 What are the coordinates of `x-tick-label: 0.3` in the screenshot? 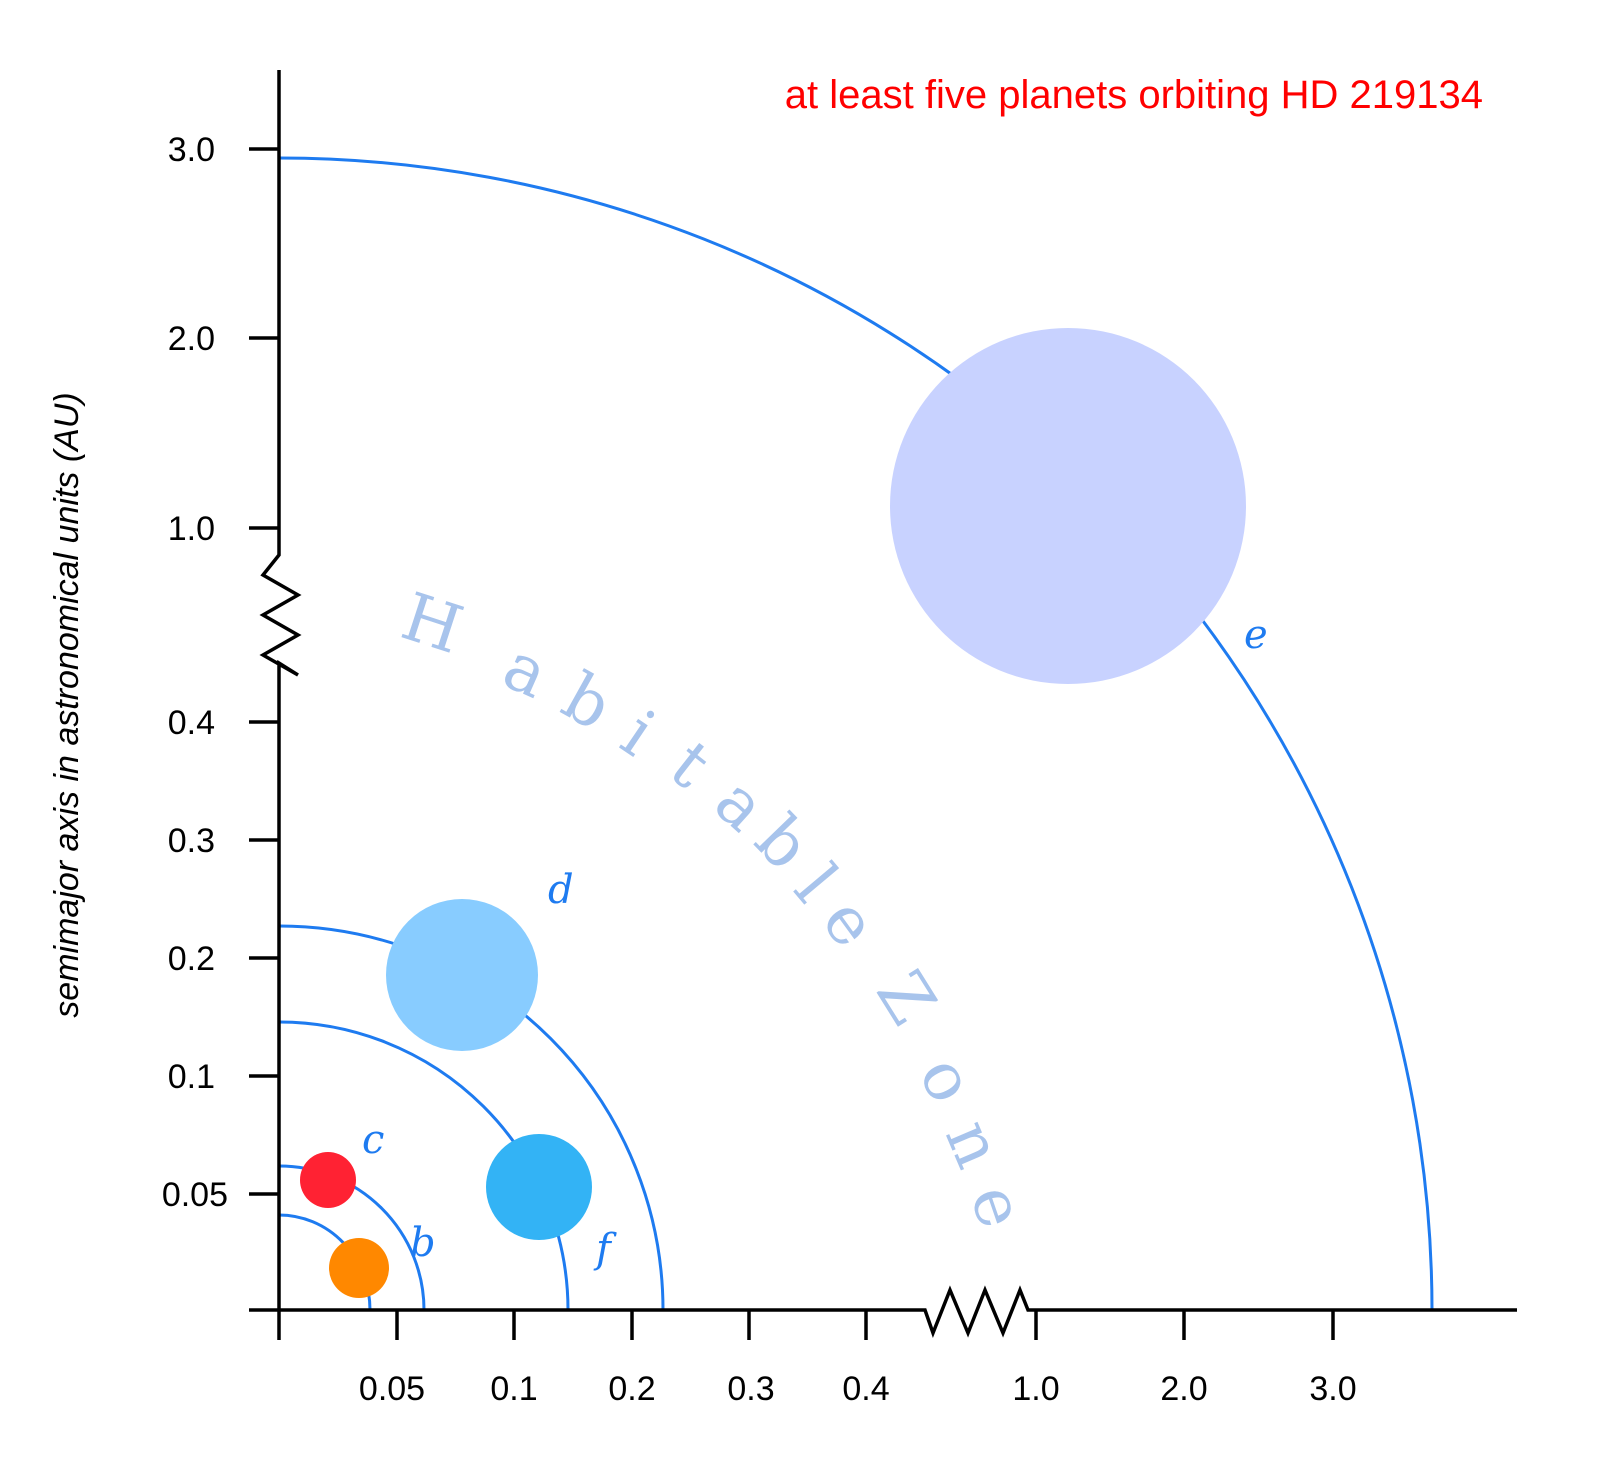 It's located at (750, 1389).